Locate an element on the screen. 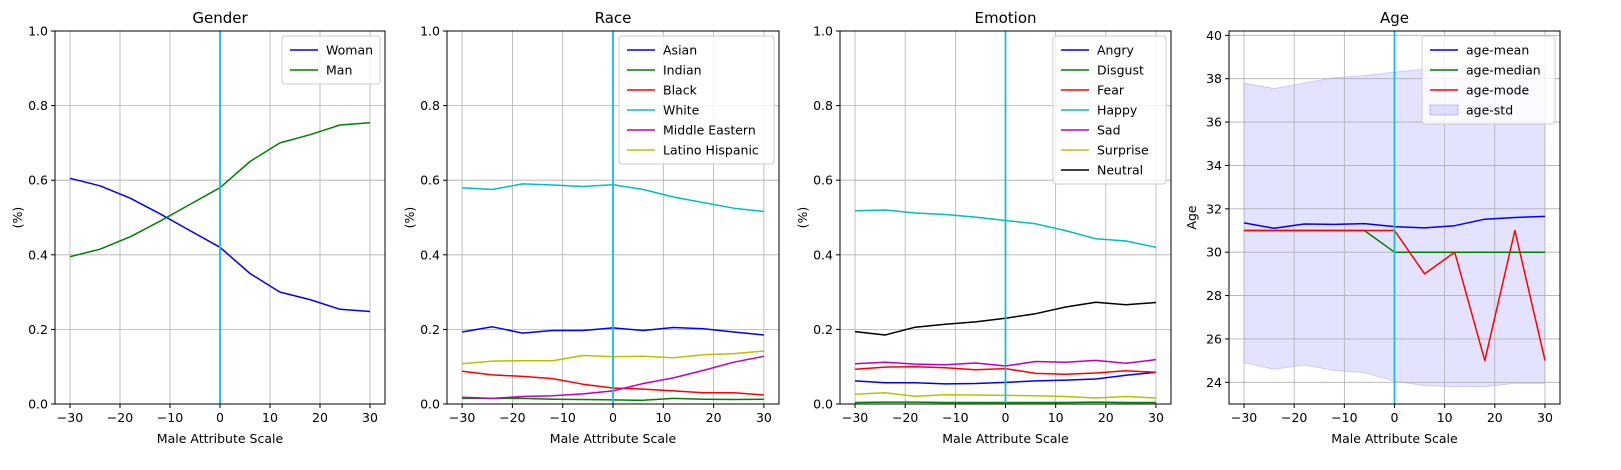  y-tick-label: 34 is located at coordinates (1214, 165).